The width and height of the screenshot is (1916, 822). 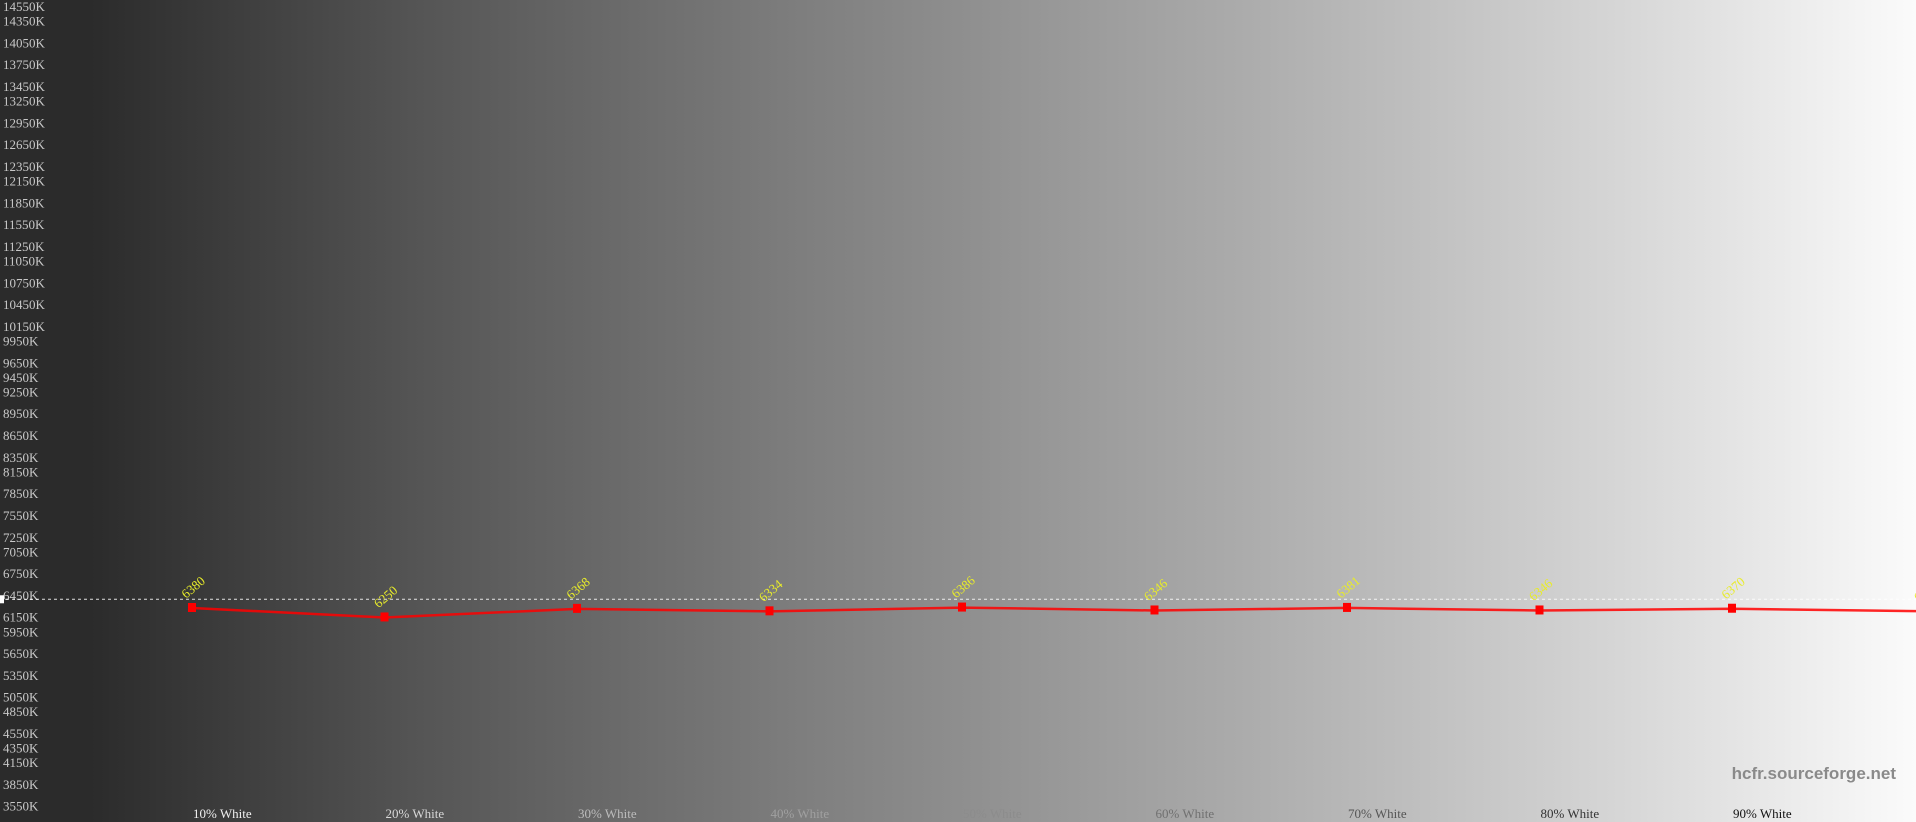 I want to click on x-tick-label: 80% White, so click(x=1570, y=813).